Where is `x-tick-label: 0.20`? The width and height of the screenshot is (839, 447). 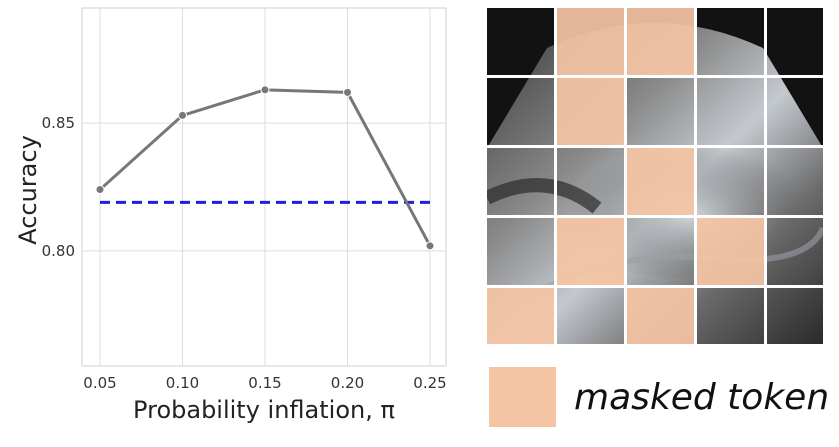 x-tick-label: 0.20 is located at coordinates (347, 383).